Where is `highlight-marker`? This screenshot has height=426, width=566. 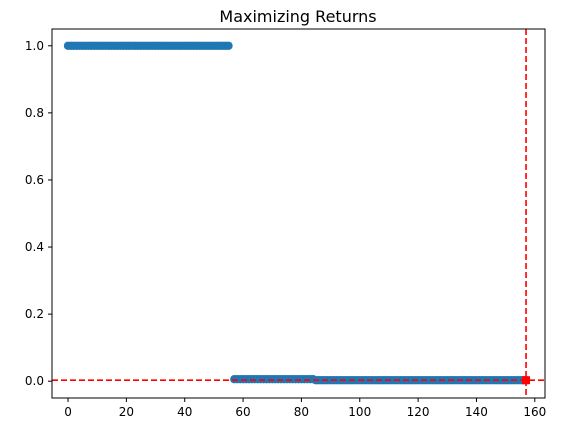
highlight-marker is located at coordinates (526, 380).